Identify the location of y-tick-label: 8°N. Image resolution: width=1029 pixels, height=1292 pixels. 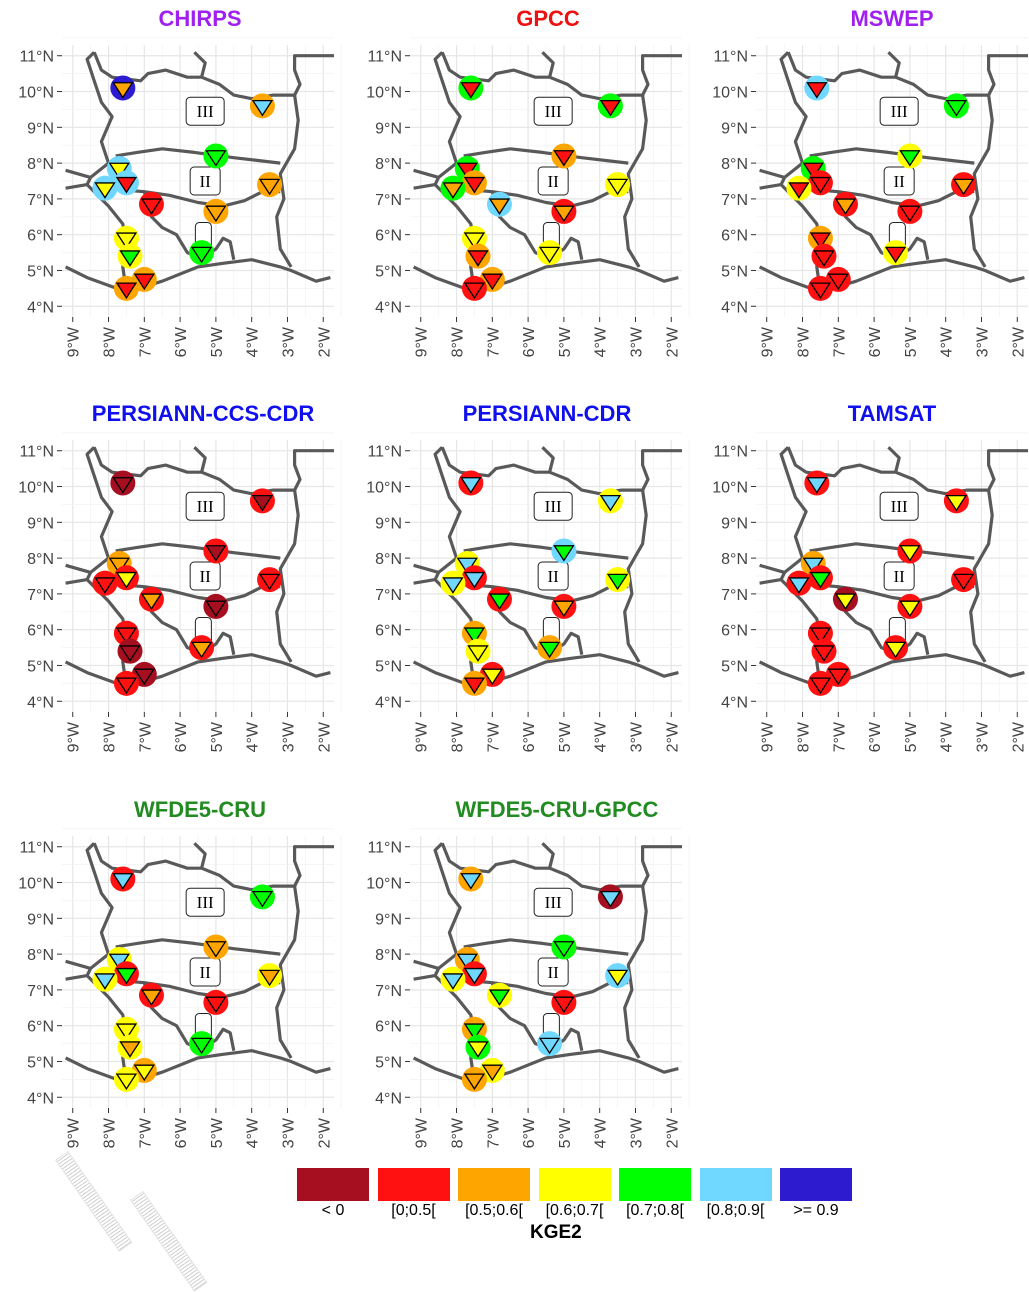
(388, 559).